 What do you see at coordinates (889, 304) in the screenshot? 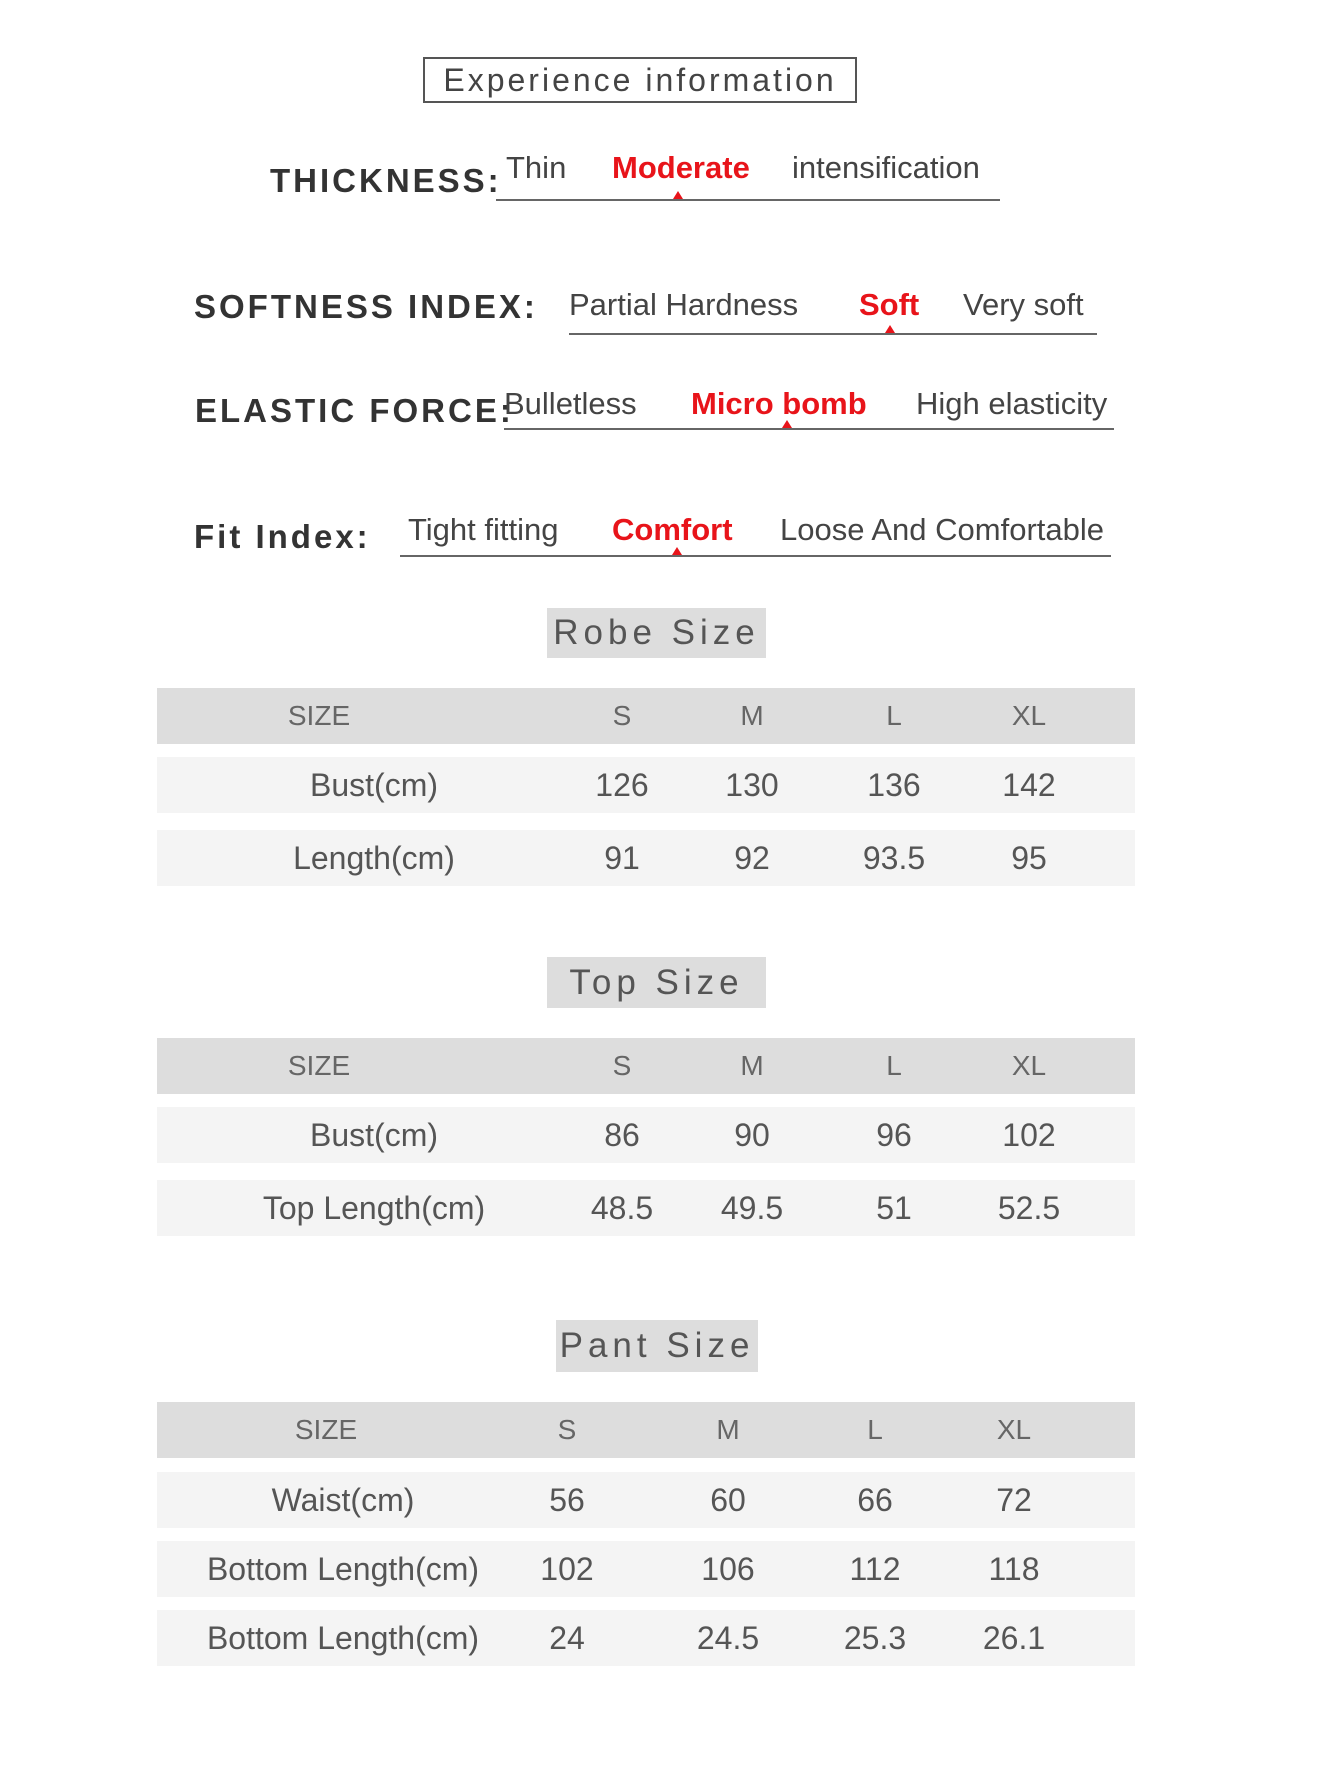
I see `scale-option-selected: Soft` at bounding box center [889, 304].